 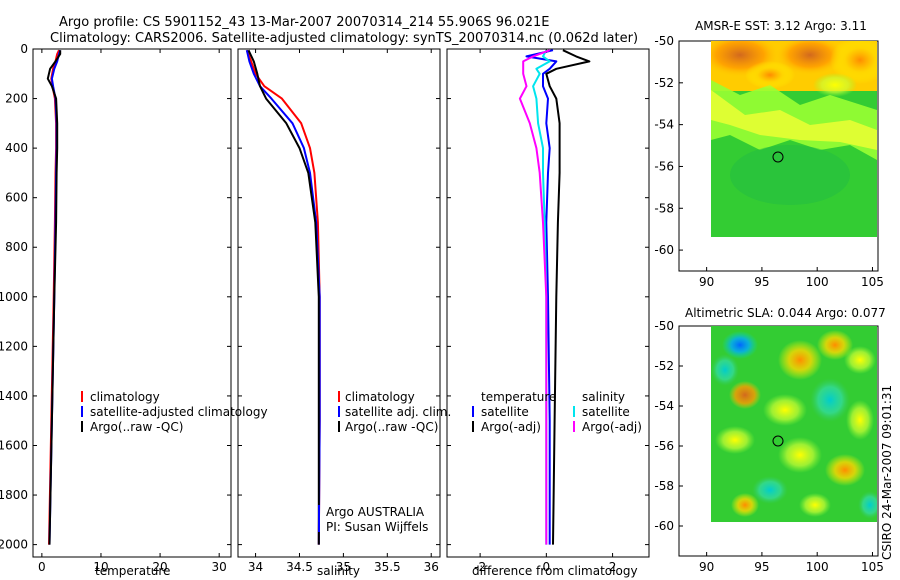 I want to click on annotation-swatch, so click(x=319, y=518).